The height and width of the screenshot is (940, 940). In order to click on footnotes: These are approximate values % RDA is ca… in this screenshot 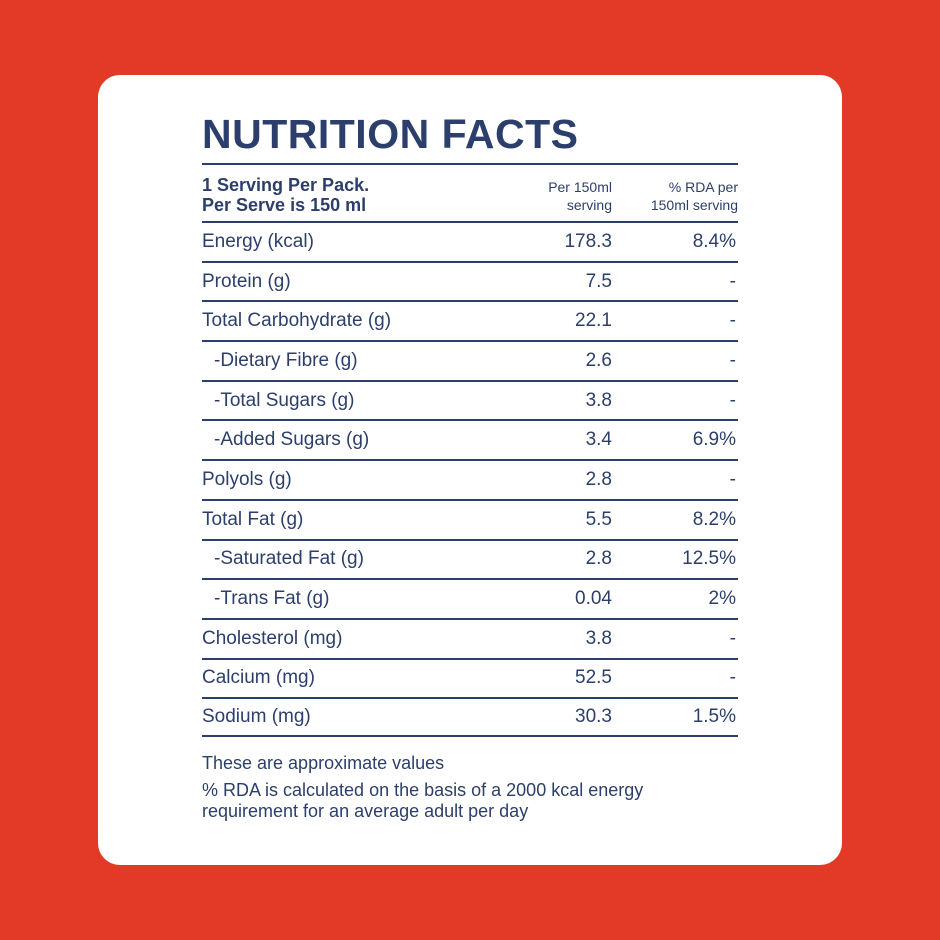, I will do `click(470, 787)`.